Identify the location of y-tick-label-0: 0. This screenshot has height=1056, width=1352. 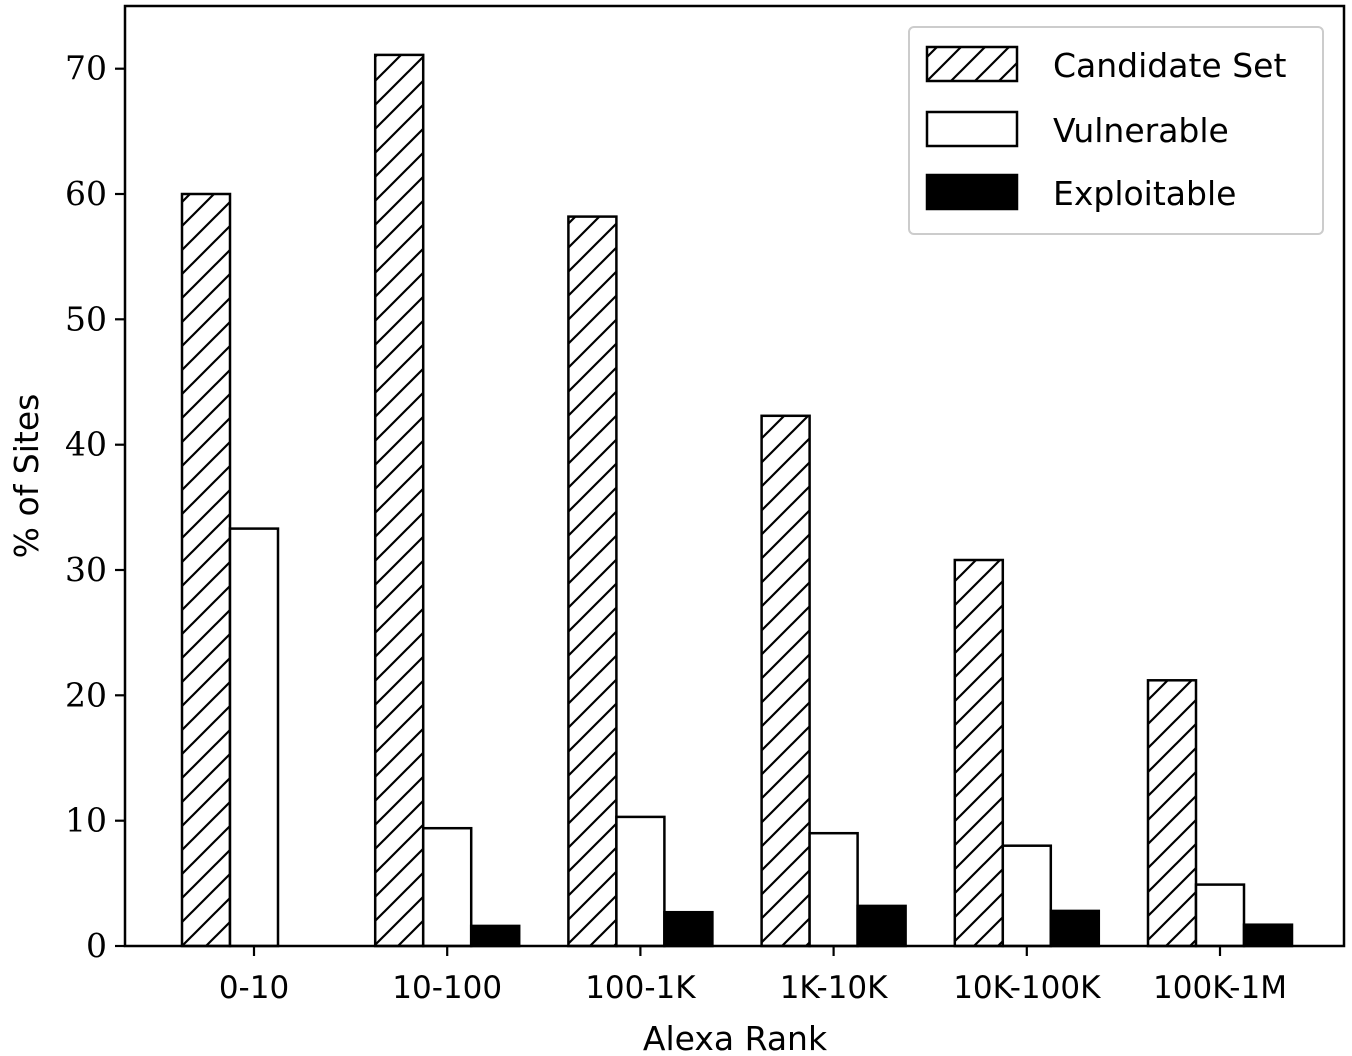
(96, 945).